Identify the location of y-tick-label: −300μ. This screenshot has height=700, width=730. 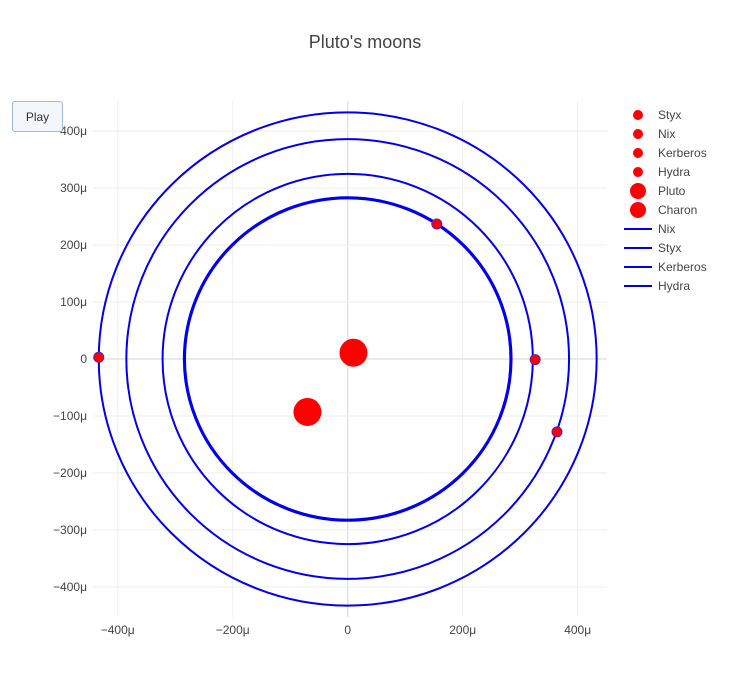
(70, 530).